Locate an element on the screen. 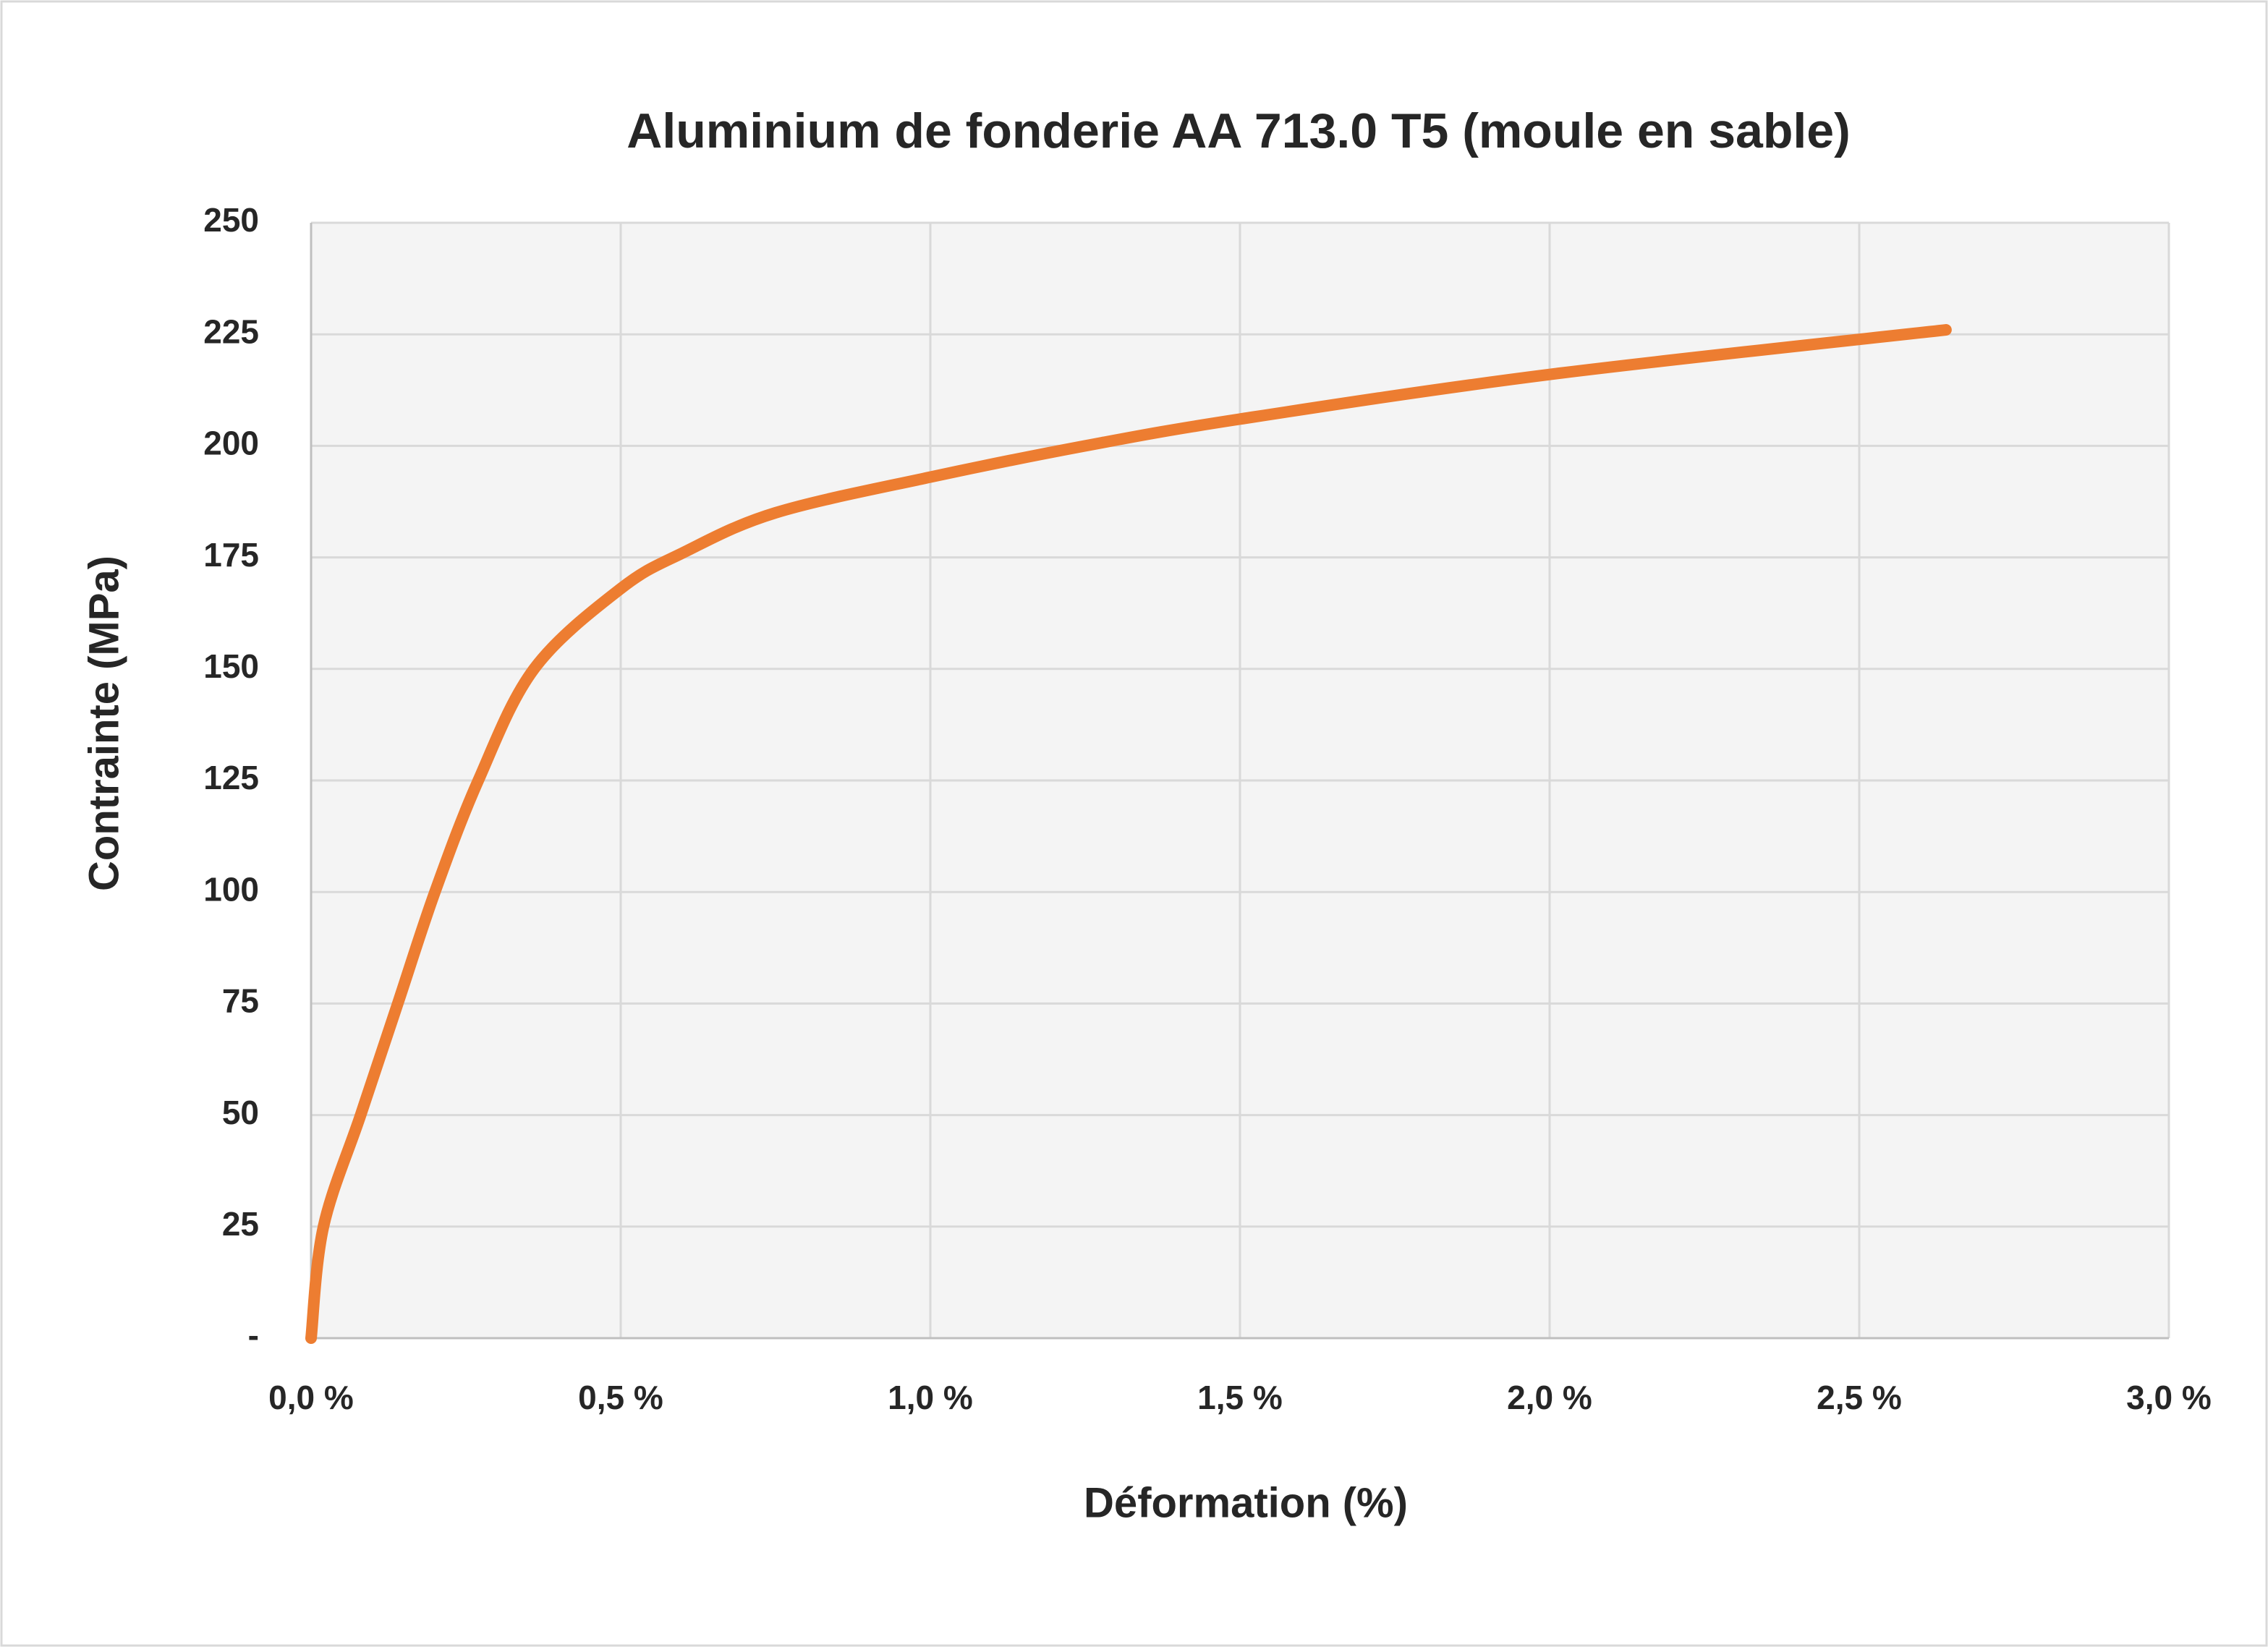 The height and width of the screenshot is (1647, 2268). x-axis-label: Déformation (%) is located at coordinates (1246, 1503).